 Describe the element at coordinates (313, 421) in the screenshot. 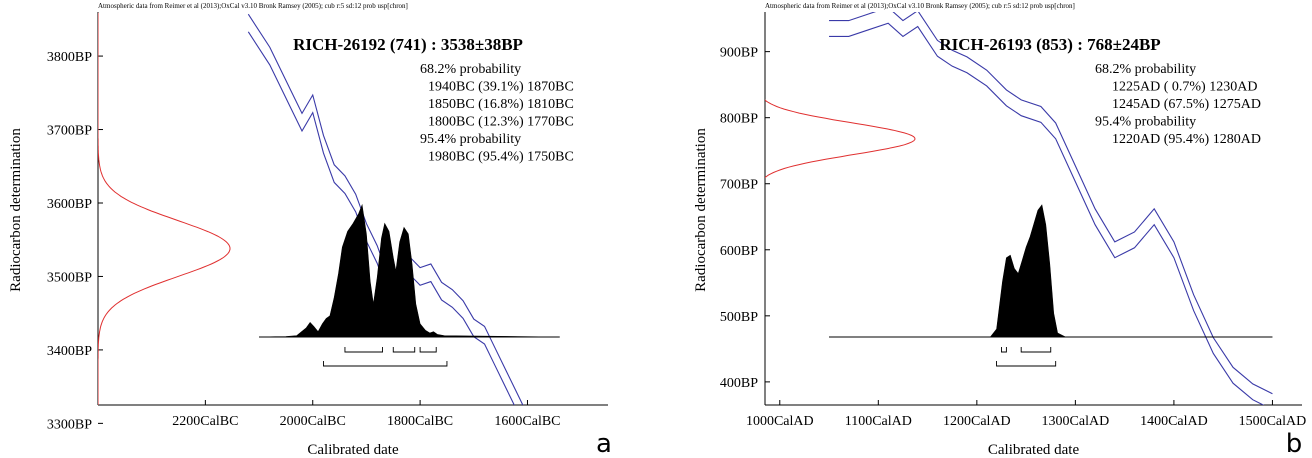

I see `x-tick-label: 2000CalBC` at that location.